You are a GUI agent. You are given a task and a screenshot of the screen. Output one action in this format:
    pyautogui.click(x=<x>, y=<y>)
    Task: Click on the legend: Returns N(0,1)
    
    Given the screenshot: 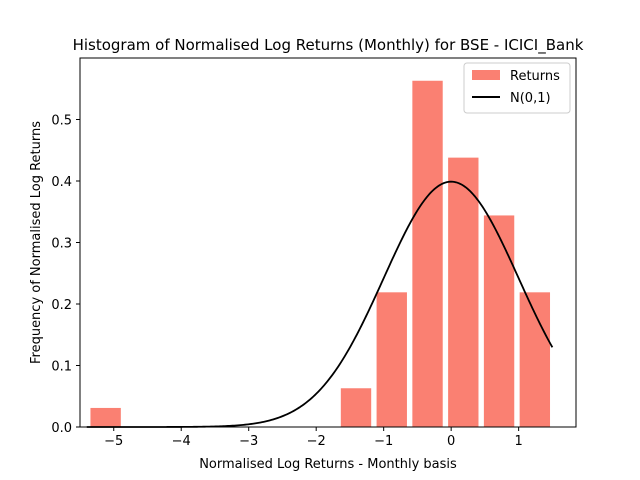 What is the action you would take?
    pyautogui.click(x=517, y=88)
    